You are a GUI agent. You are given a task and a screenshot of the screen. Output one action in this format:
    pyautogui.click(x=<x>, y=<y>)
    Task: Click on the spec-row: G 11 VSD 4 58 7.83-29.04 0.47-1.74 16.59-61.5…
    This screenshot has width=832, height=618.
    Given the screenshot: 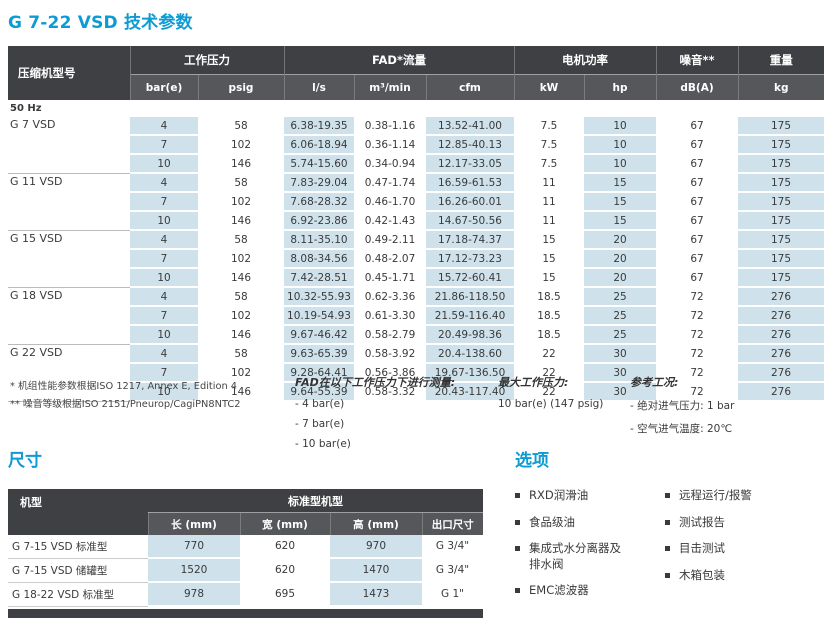 What is the action you would take?
    pyautogui.click(x=416, y=202)
    